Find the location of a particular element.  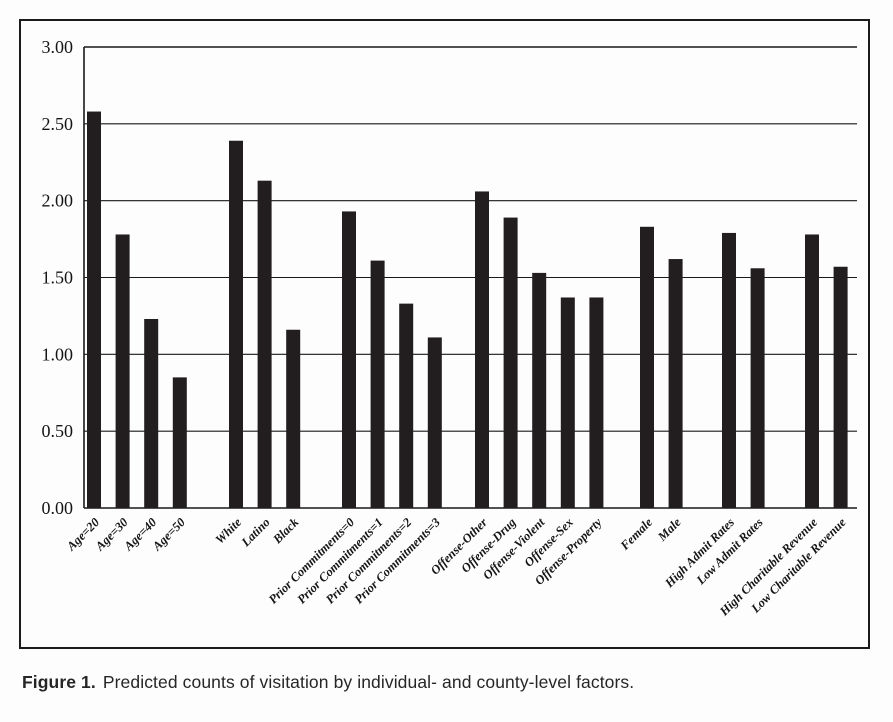

bar-low-charitable-revenue is located at coordinates (840, 387).